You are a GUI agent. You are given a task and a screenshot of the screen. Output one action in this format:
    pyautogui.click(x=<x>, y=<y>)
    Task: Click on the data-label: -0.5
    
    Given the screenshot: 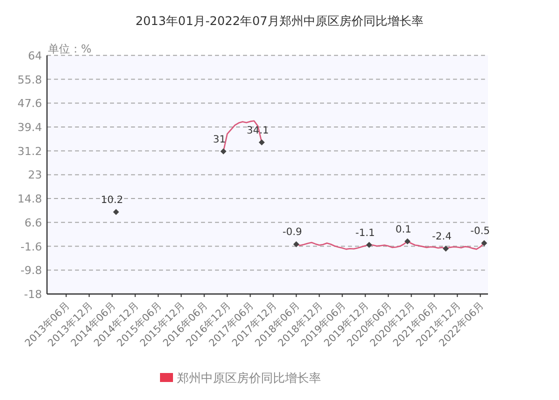 What is the action you would take?
    pyautogui.click(x=480, y=232)
    